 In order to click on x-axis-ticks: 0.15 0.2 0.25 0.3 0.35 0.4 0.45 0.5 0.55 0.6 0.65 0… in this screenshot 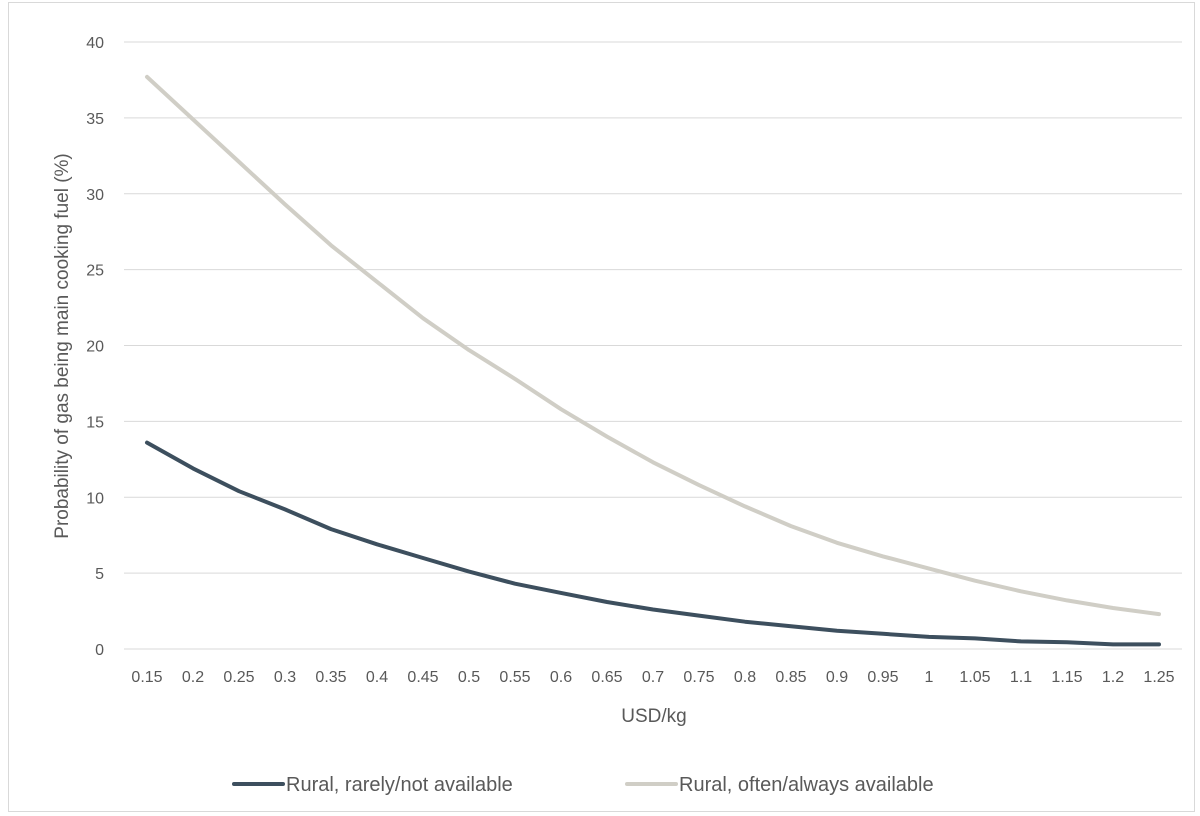, I will do `click(652, 677)`.